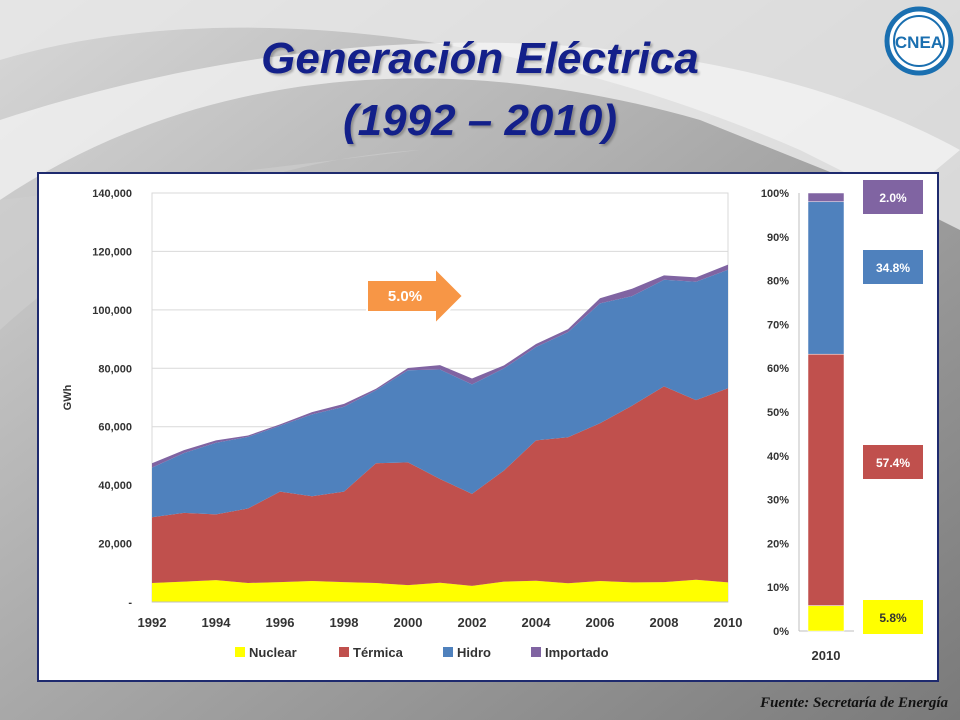  What do you see at coordinates (826, 618) in the screenshot?
I see `bar-segment-nuclear` at bounding box center [826, 618].